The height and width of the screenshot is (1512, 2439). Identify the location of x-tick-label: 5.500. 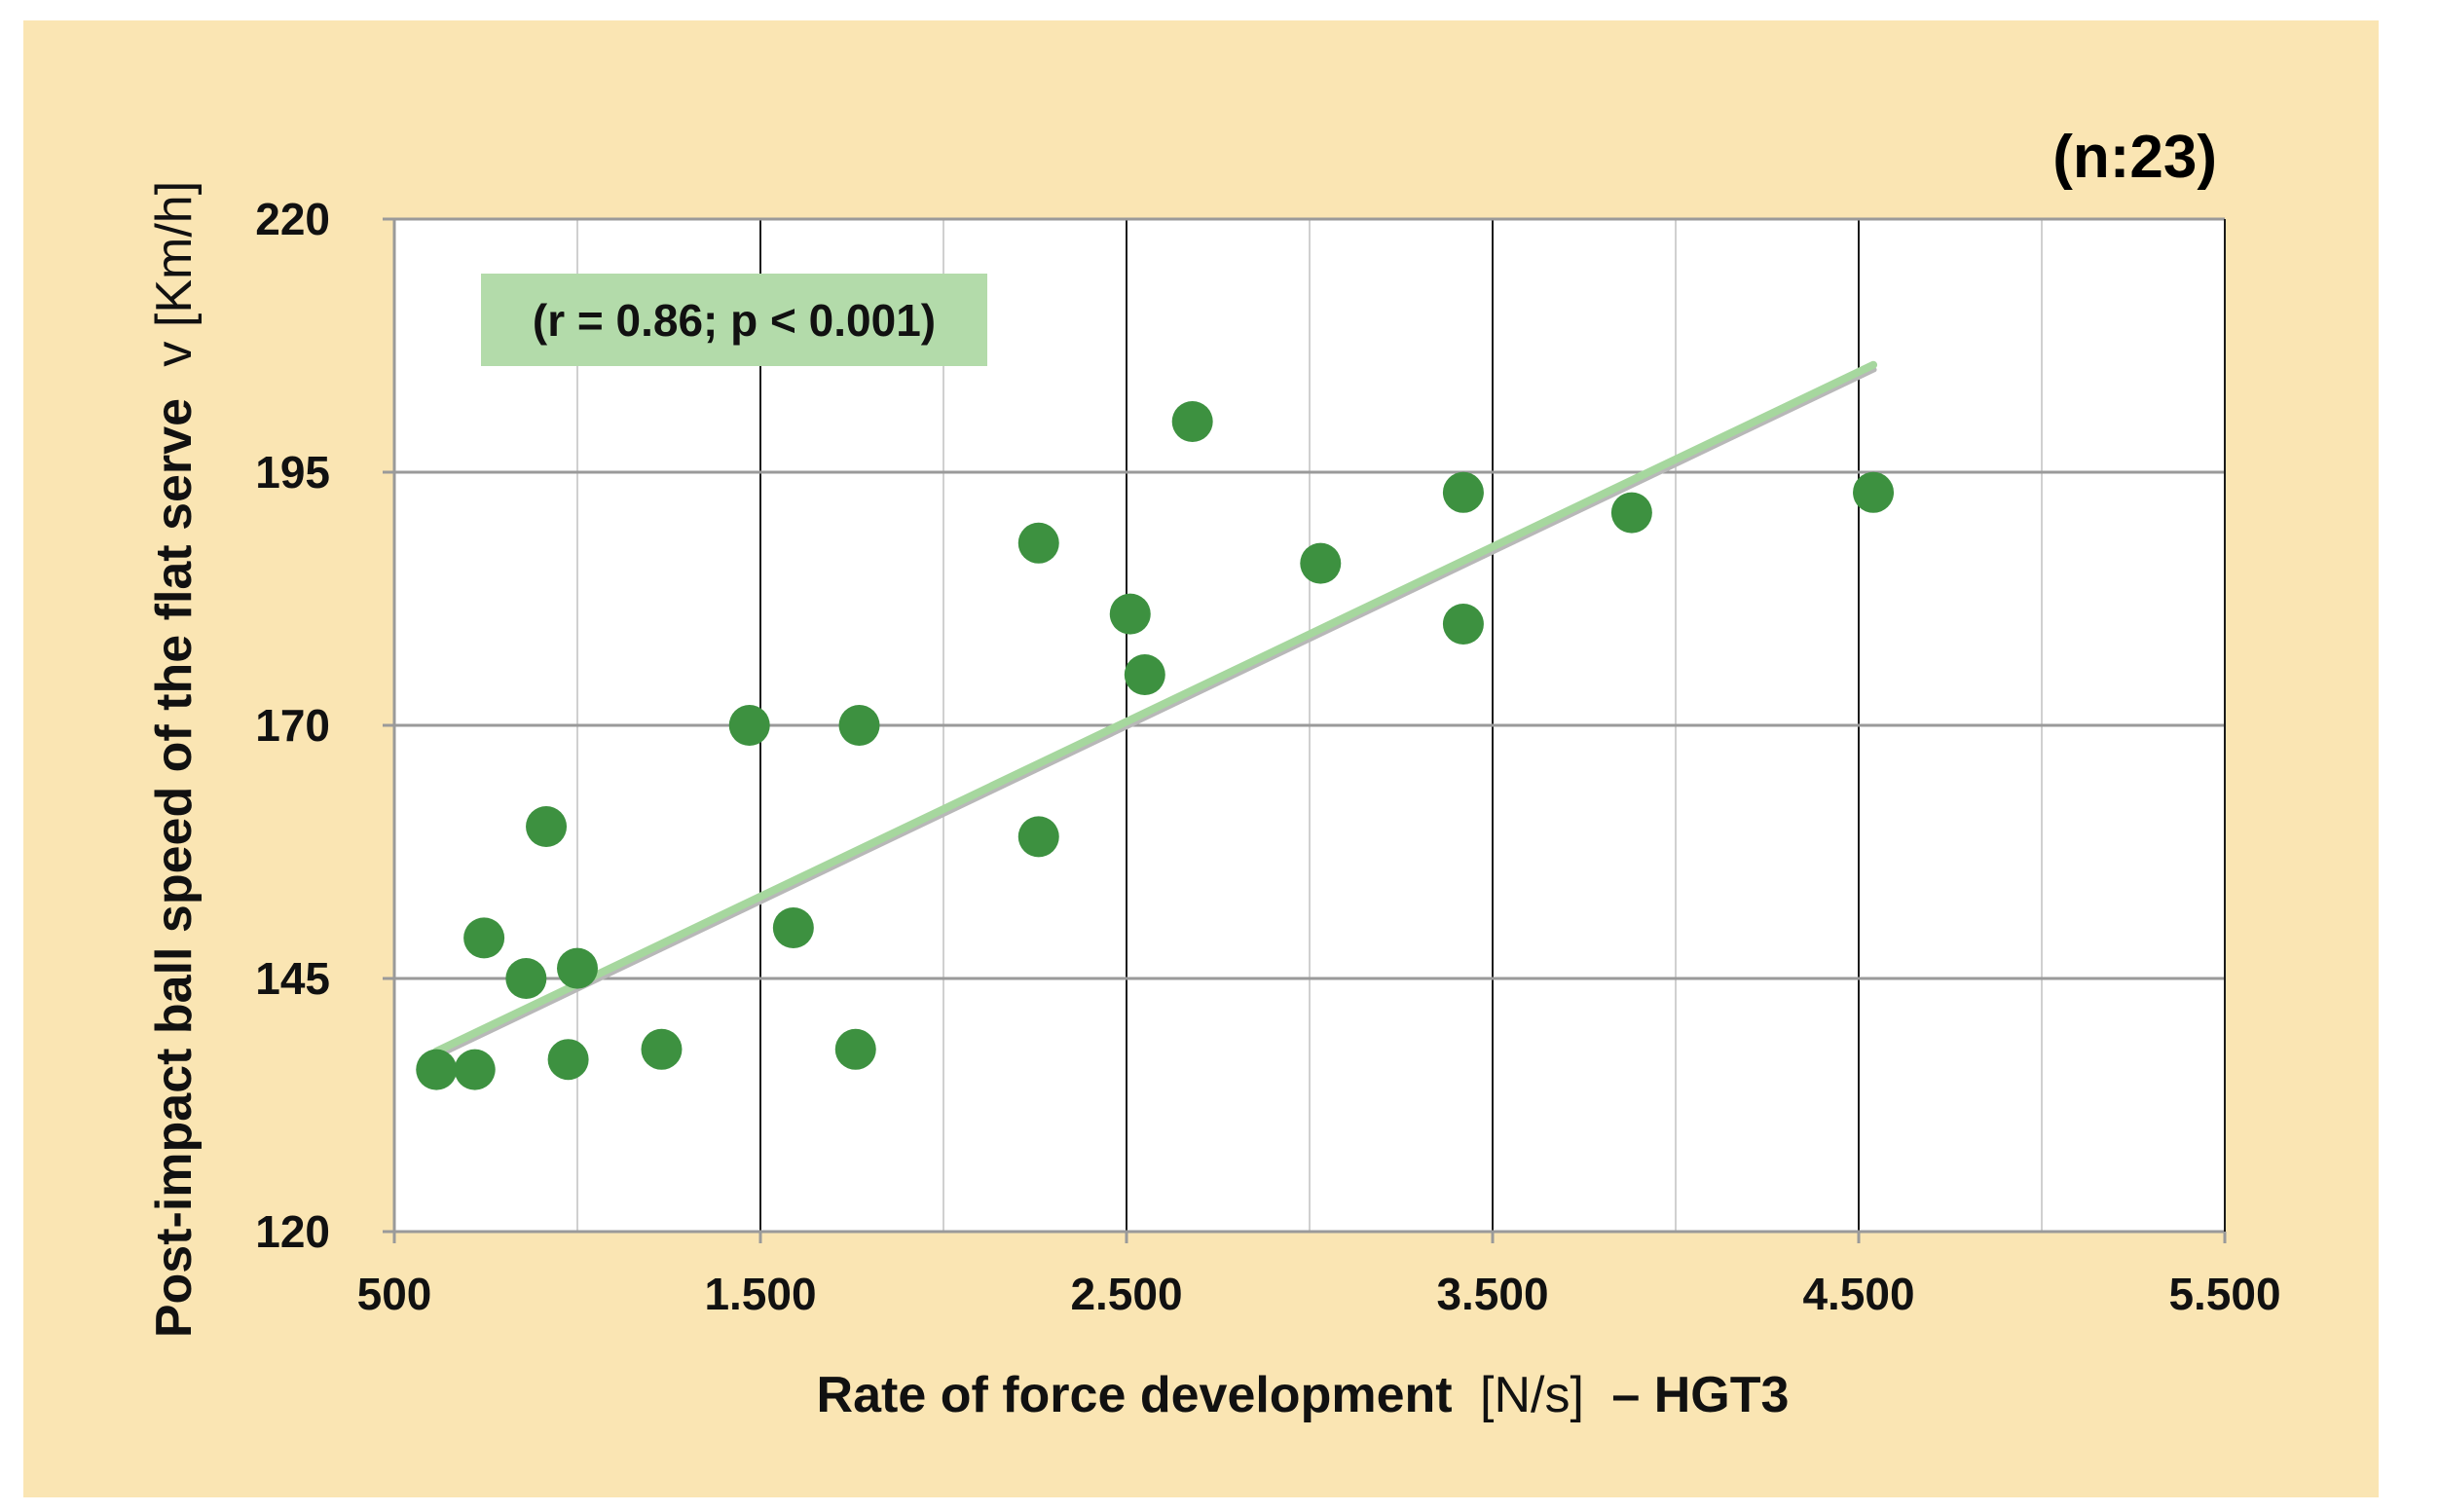
(2224, 1294).